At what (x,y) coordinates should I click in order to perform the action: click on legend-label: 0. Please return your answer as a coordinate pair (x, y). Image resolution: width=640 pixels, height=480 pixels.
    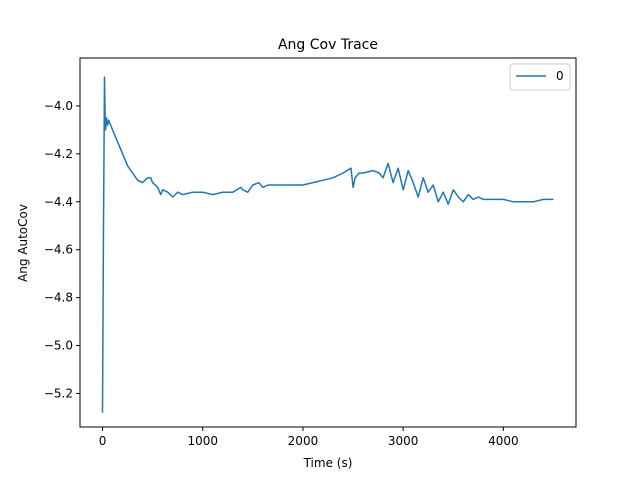
    Looking at the image, I should click on (560, 76).